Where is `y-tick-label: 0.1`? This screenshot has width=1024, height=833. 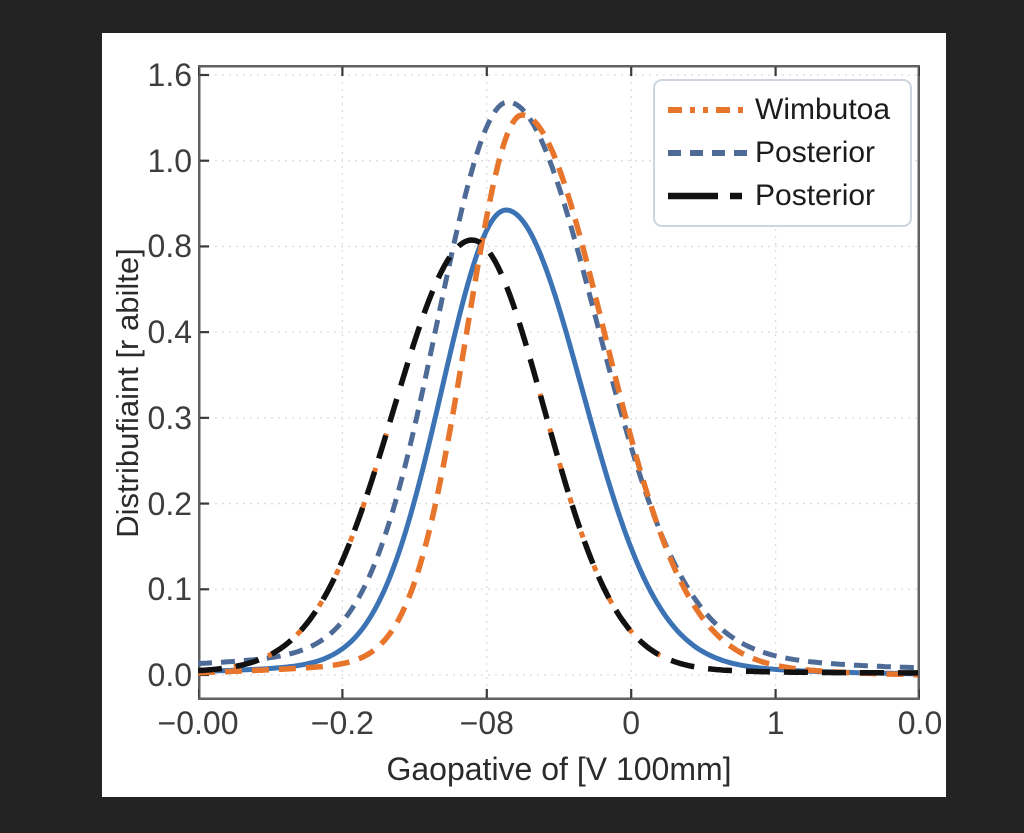 y-tick-label: 0.1 is located at coordinates (169, 589).